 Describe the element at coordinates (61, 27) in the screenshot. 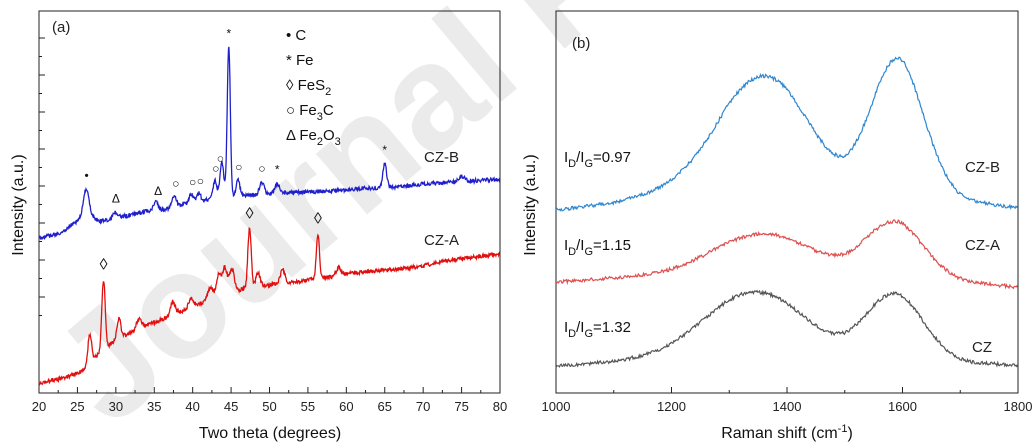

I see `panel-label-a: (a)` at that location.